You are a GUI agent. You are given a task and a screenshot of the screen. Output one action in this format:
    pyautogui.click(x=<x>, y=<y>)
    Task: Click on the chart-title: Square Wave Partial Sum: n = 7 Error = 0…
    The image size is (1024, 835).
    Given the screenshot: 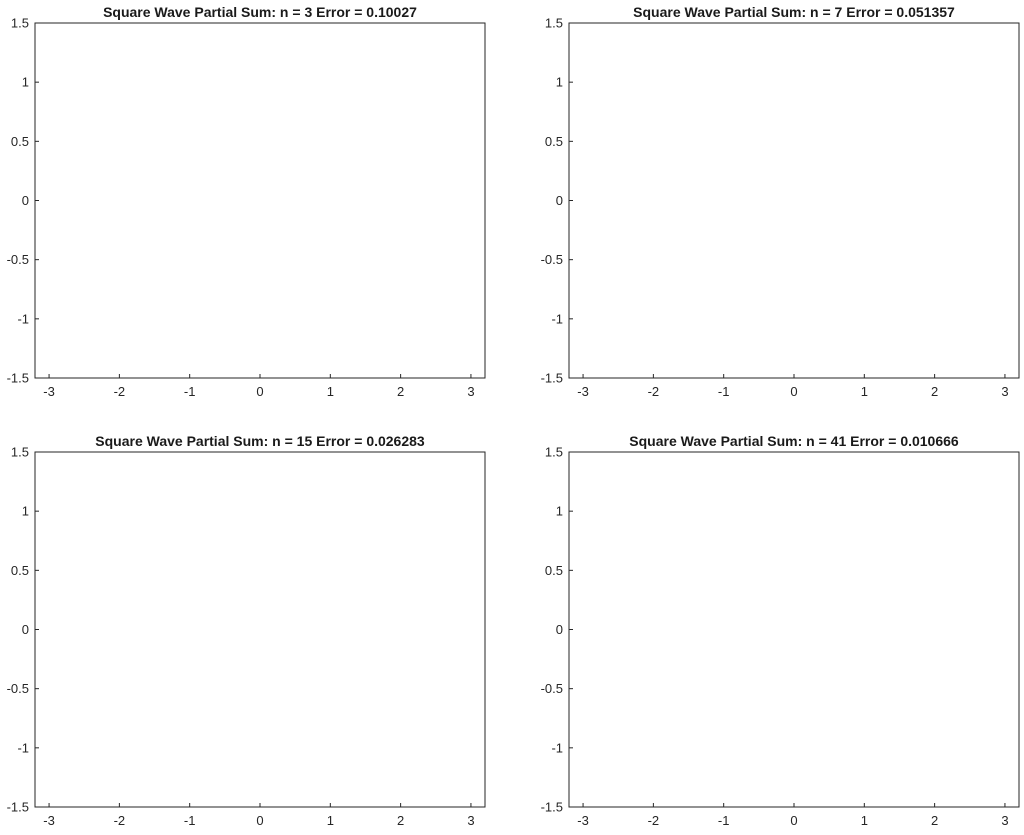 What is the action you would take?
    pyautogui.click(x=794, y=12)
    